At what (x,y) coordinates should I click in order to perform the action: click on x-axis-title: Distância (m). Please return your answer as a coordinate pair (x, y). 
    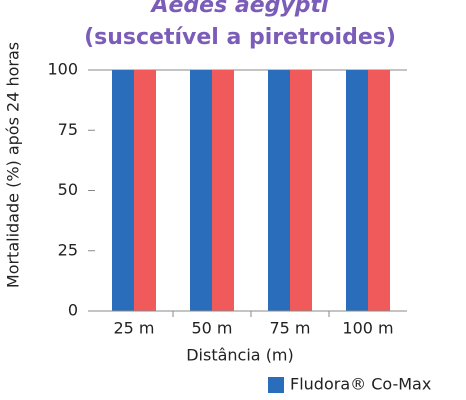
    Looking at the image, I should click on (240, 355).